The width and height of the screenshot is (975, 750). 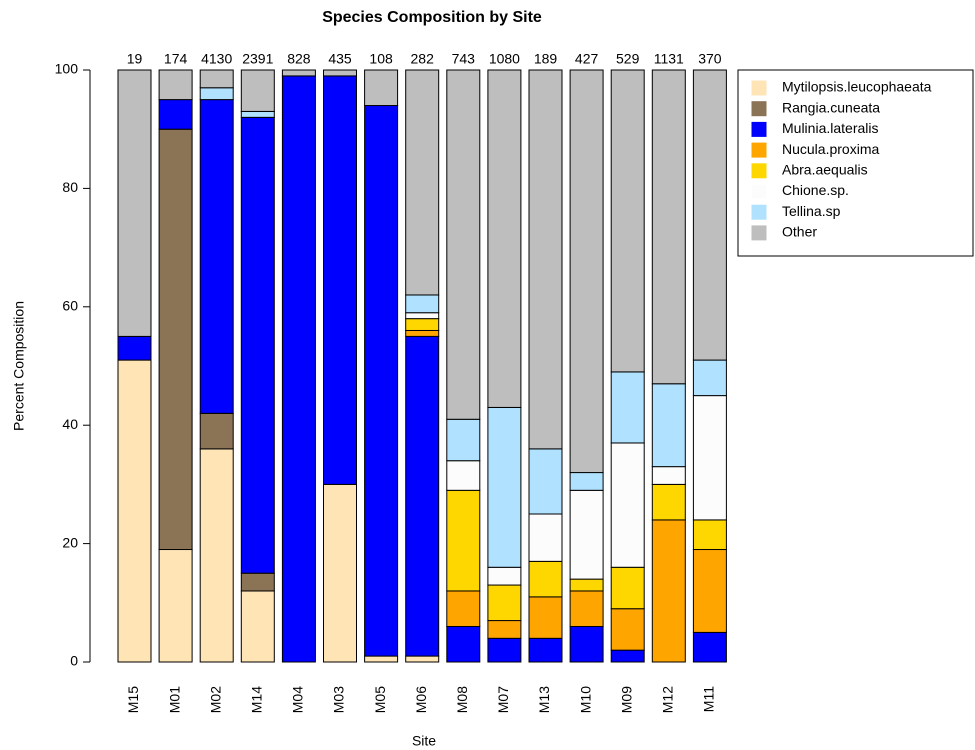 I want to click on legend-label: Abra.aequalis, so click(x=825, y=170).